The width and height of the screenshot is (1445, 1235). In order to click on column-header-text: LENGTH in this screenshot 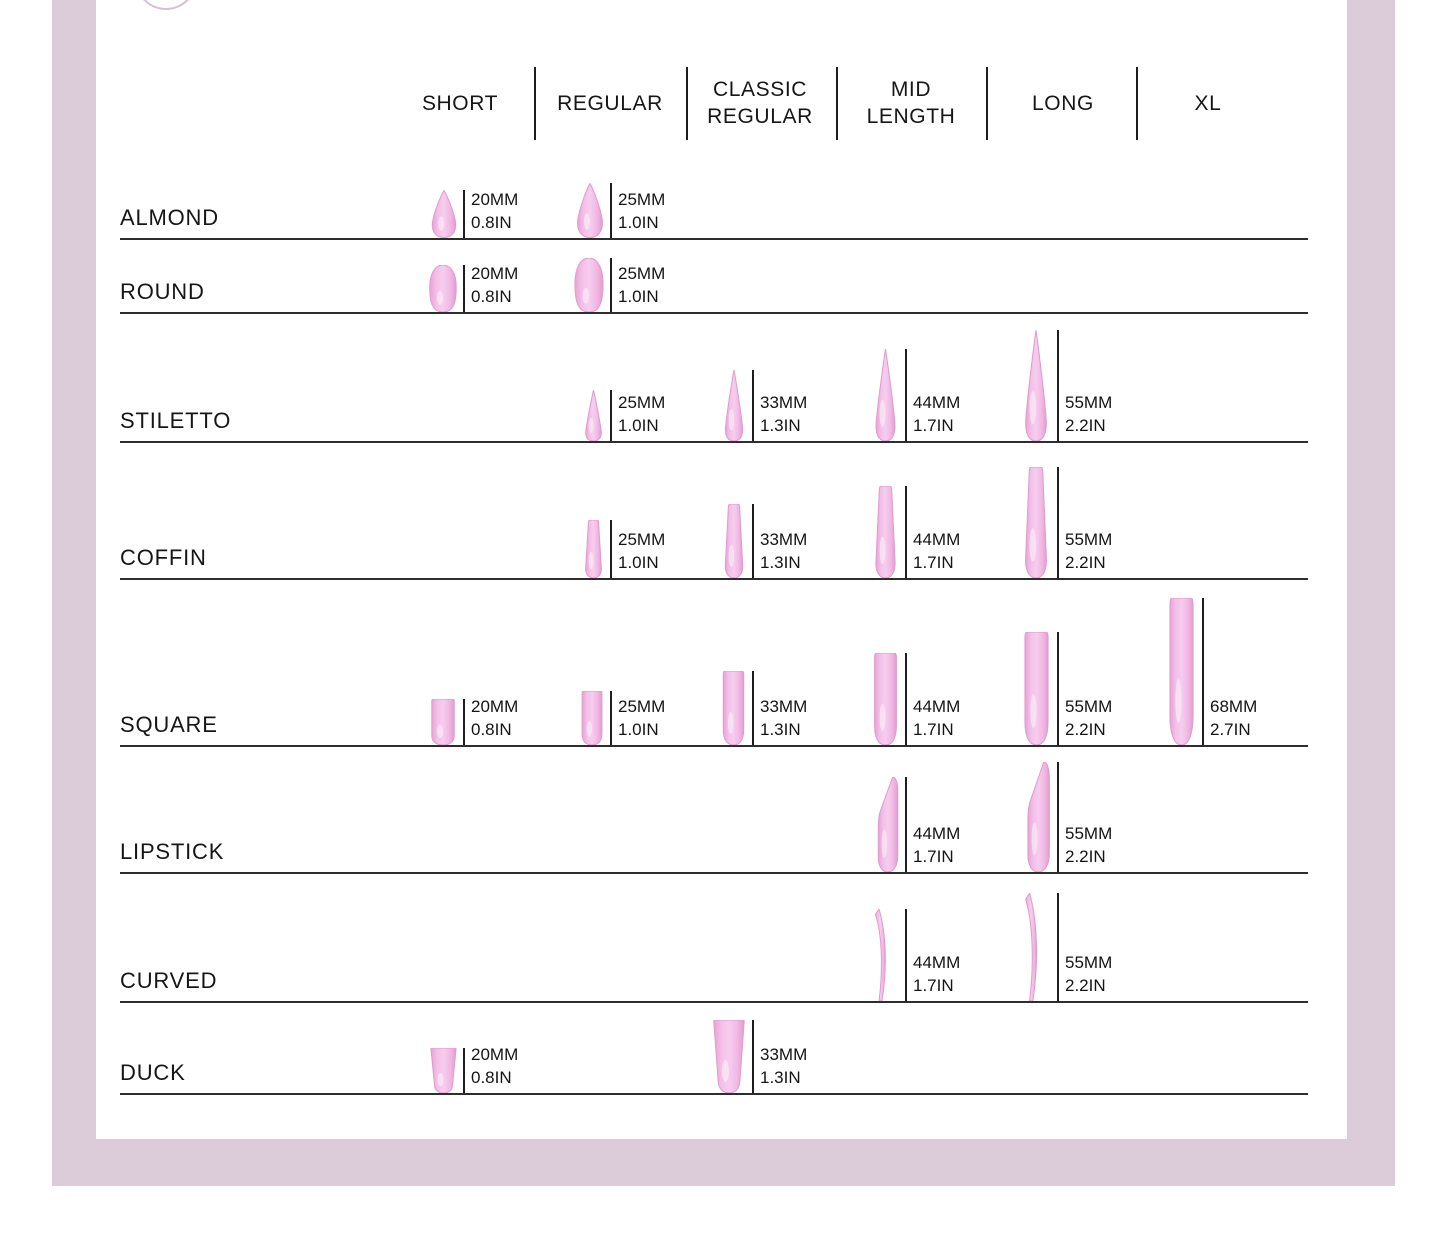, I will do `click(911, 116)`.